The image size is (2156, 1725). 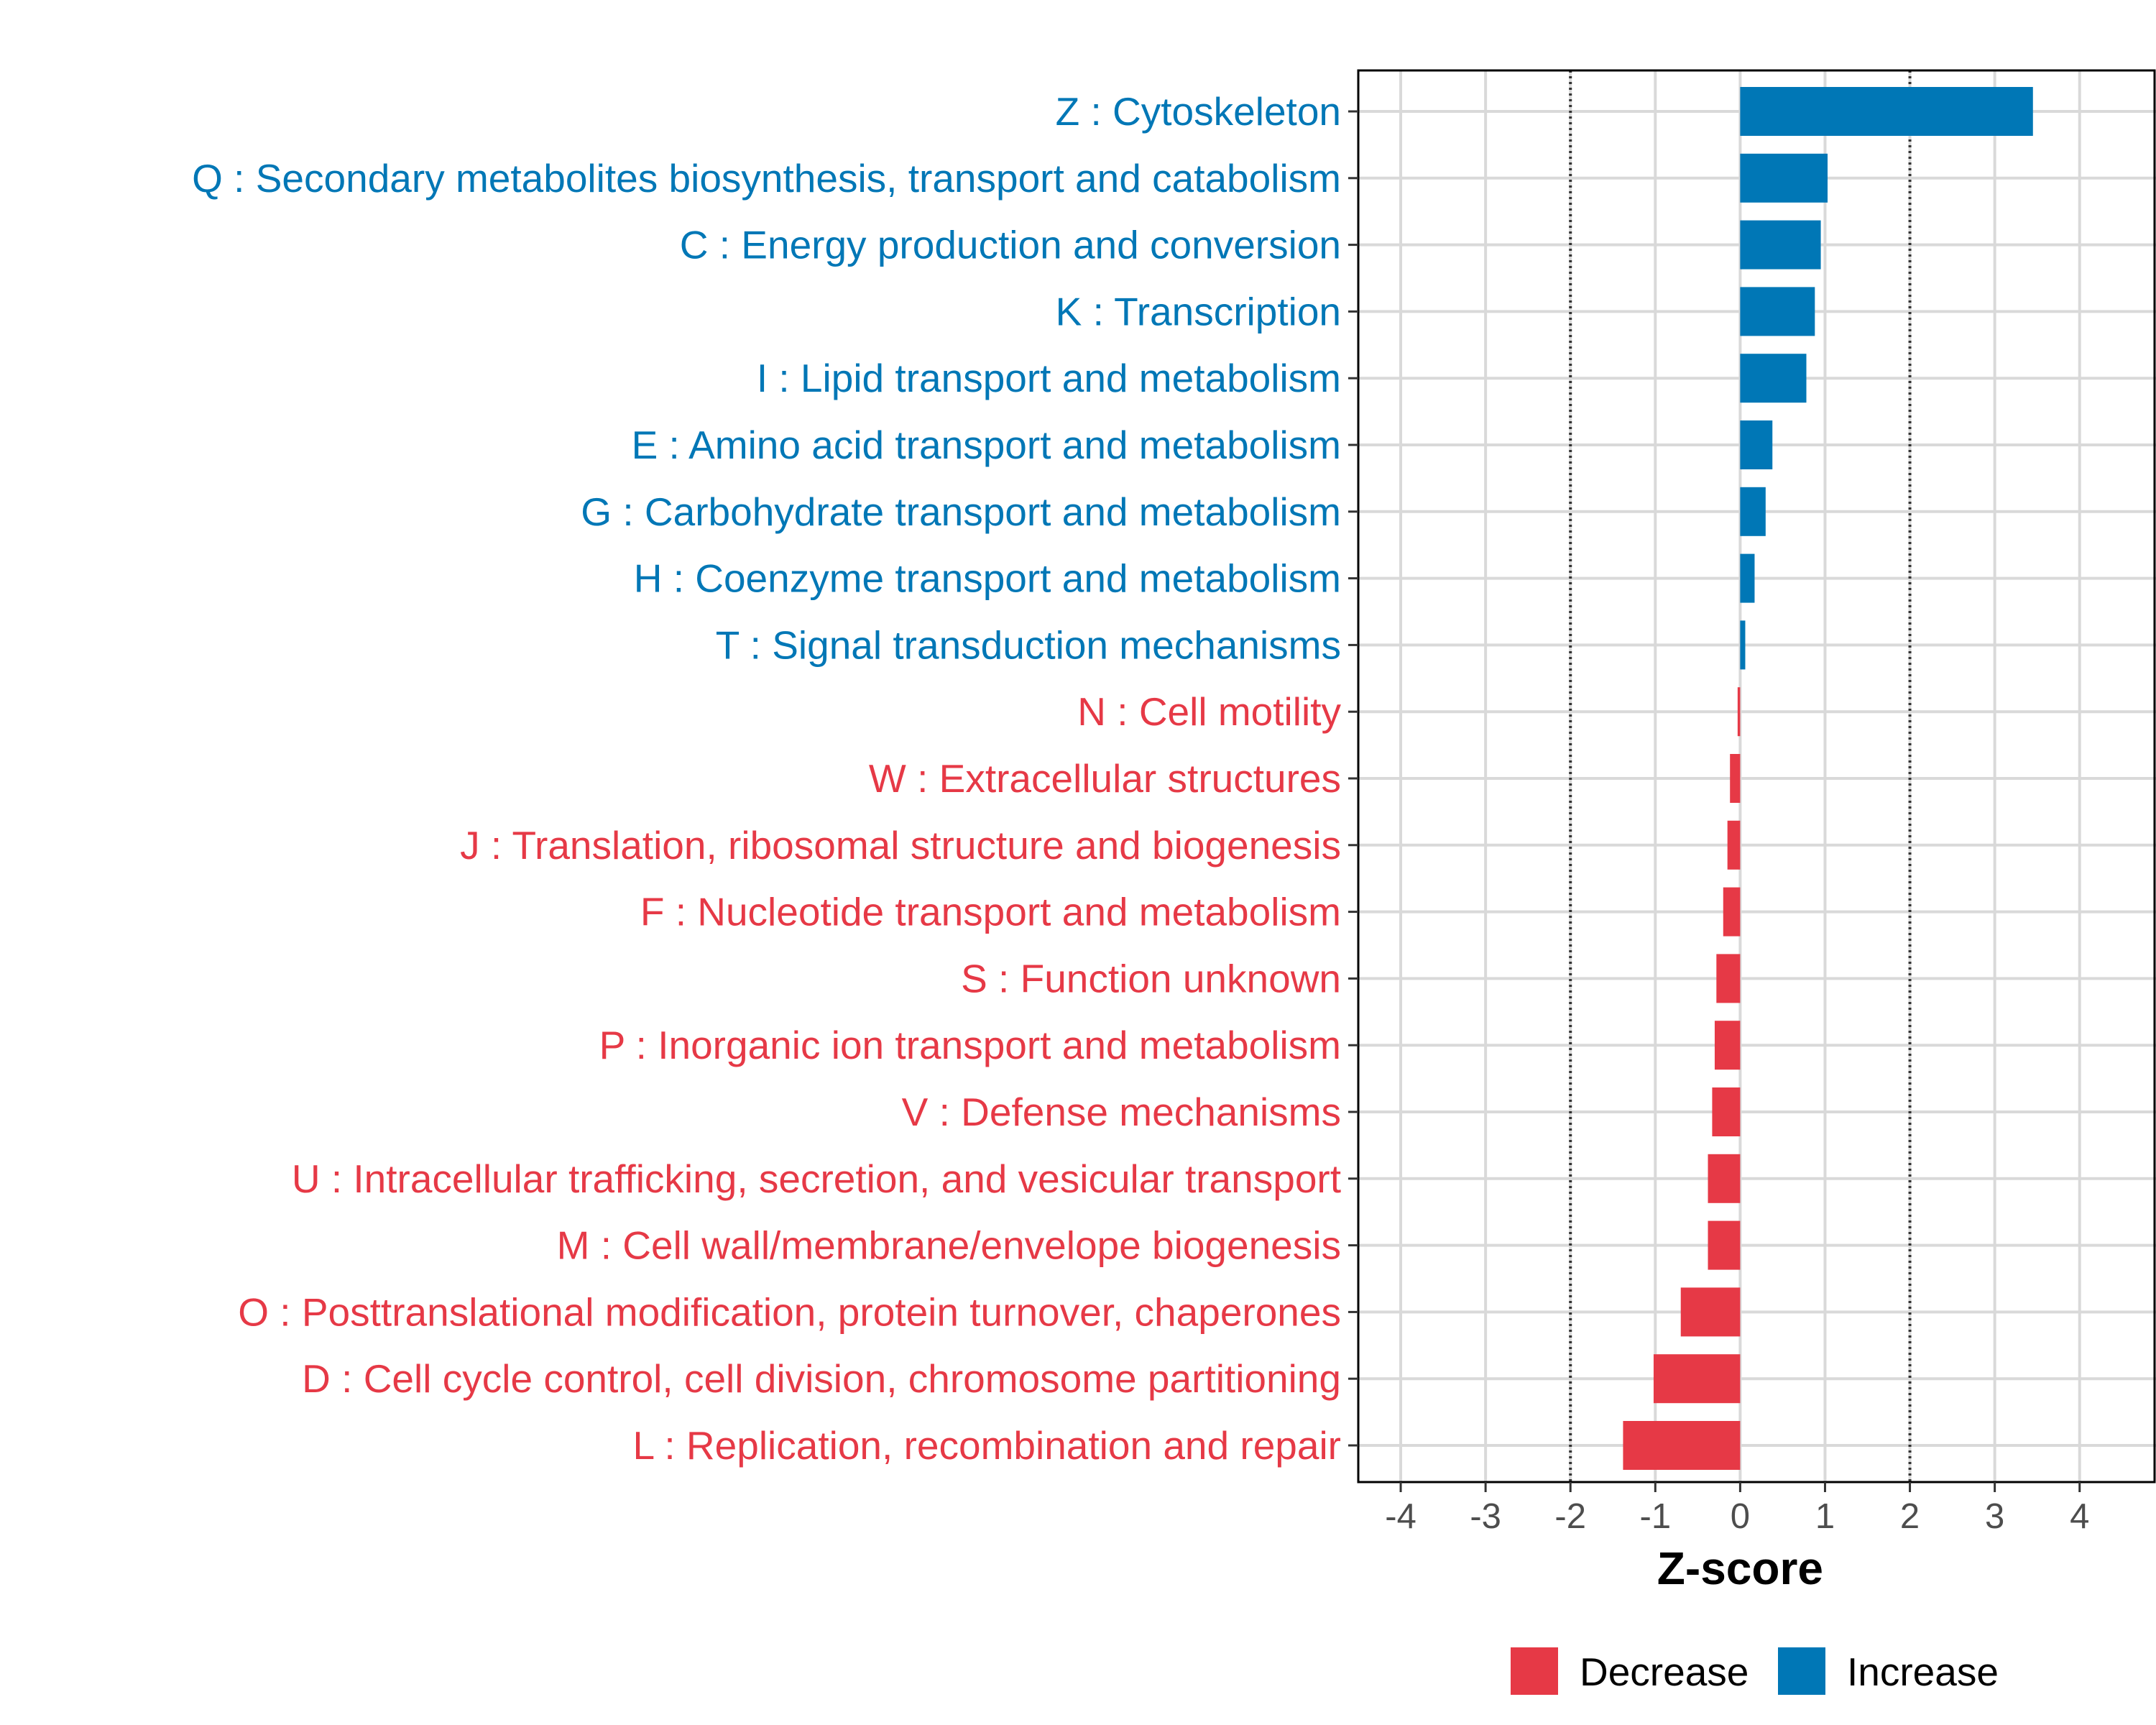 I want to click on x-tick-label: 2, so click(x=1910, y=1516).